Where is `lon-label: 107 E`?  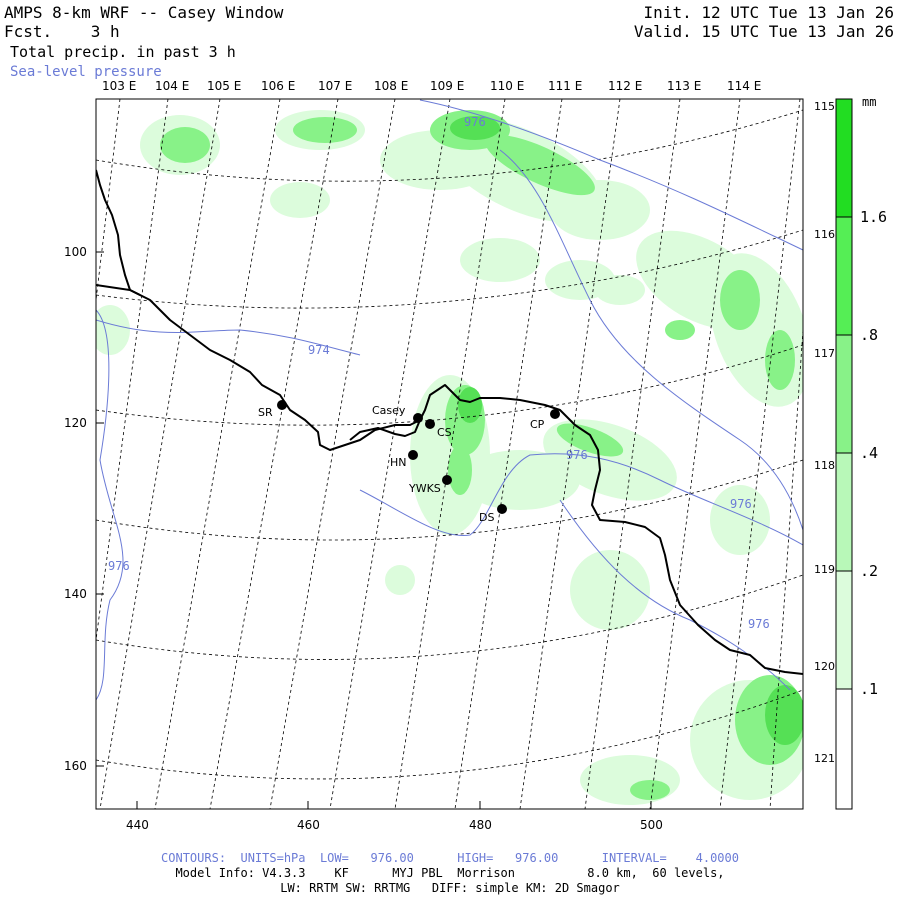
lon-label: 107 E is located at coordinates (335, 86).